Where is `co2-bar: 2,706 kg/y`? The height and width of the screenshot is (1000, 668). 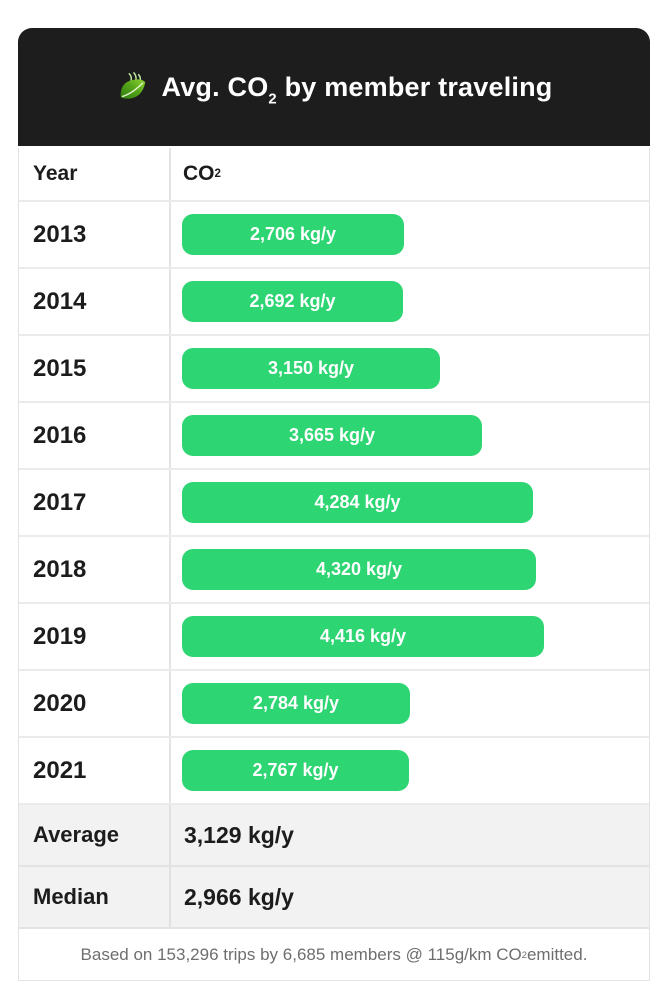
co2-bar: 2,706 kg/y is located at coordinates (293, 234).